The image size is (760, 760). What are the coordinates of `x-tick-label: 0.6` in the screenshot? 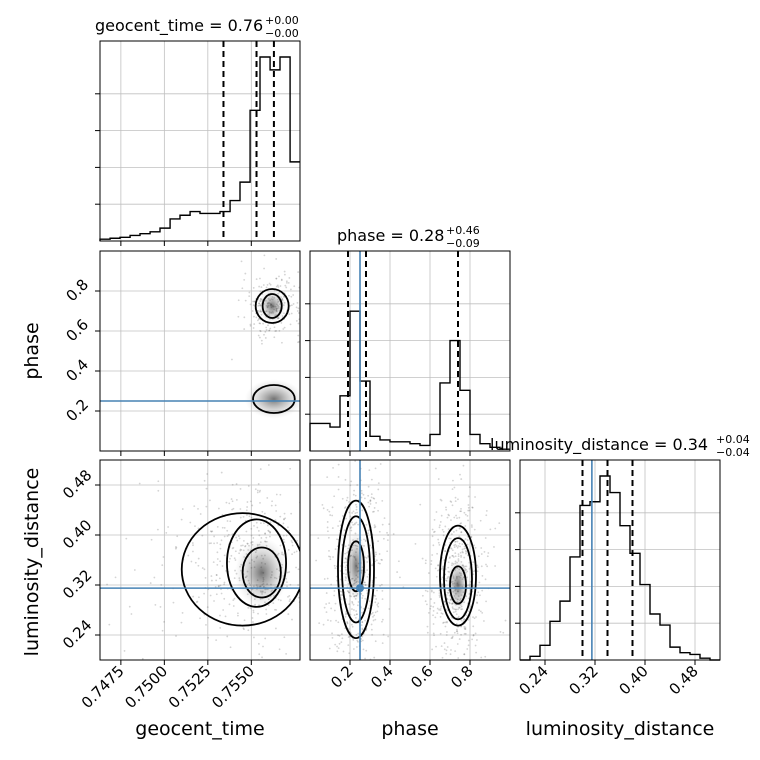 It's located at (422, 677).